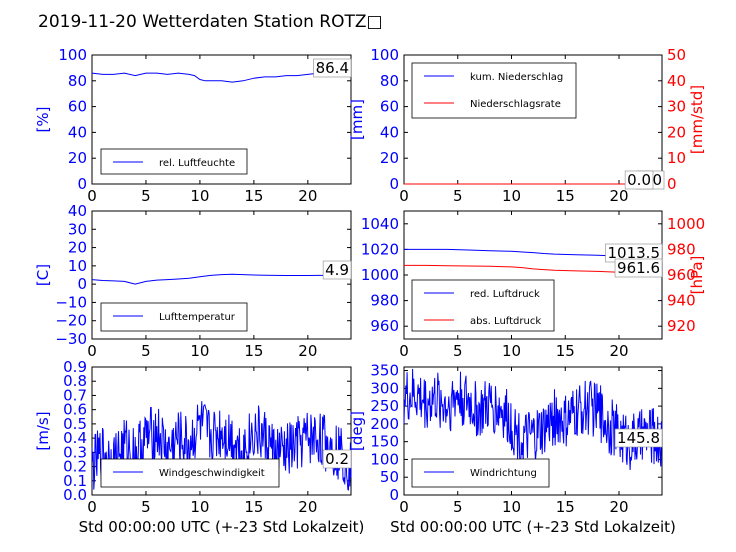  Describe the element at coordinates (384, 406) in the screenshot. I see `y-tick-label: 250` at that location.